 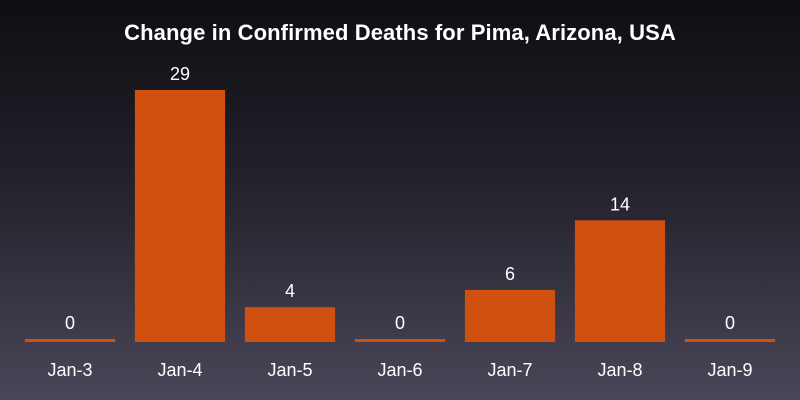 I want to click on x-tick-label-jan-6: Jan-6, so click(x=399, y=370).